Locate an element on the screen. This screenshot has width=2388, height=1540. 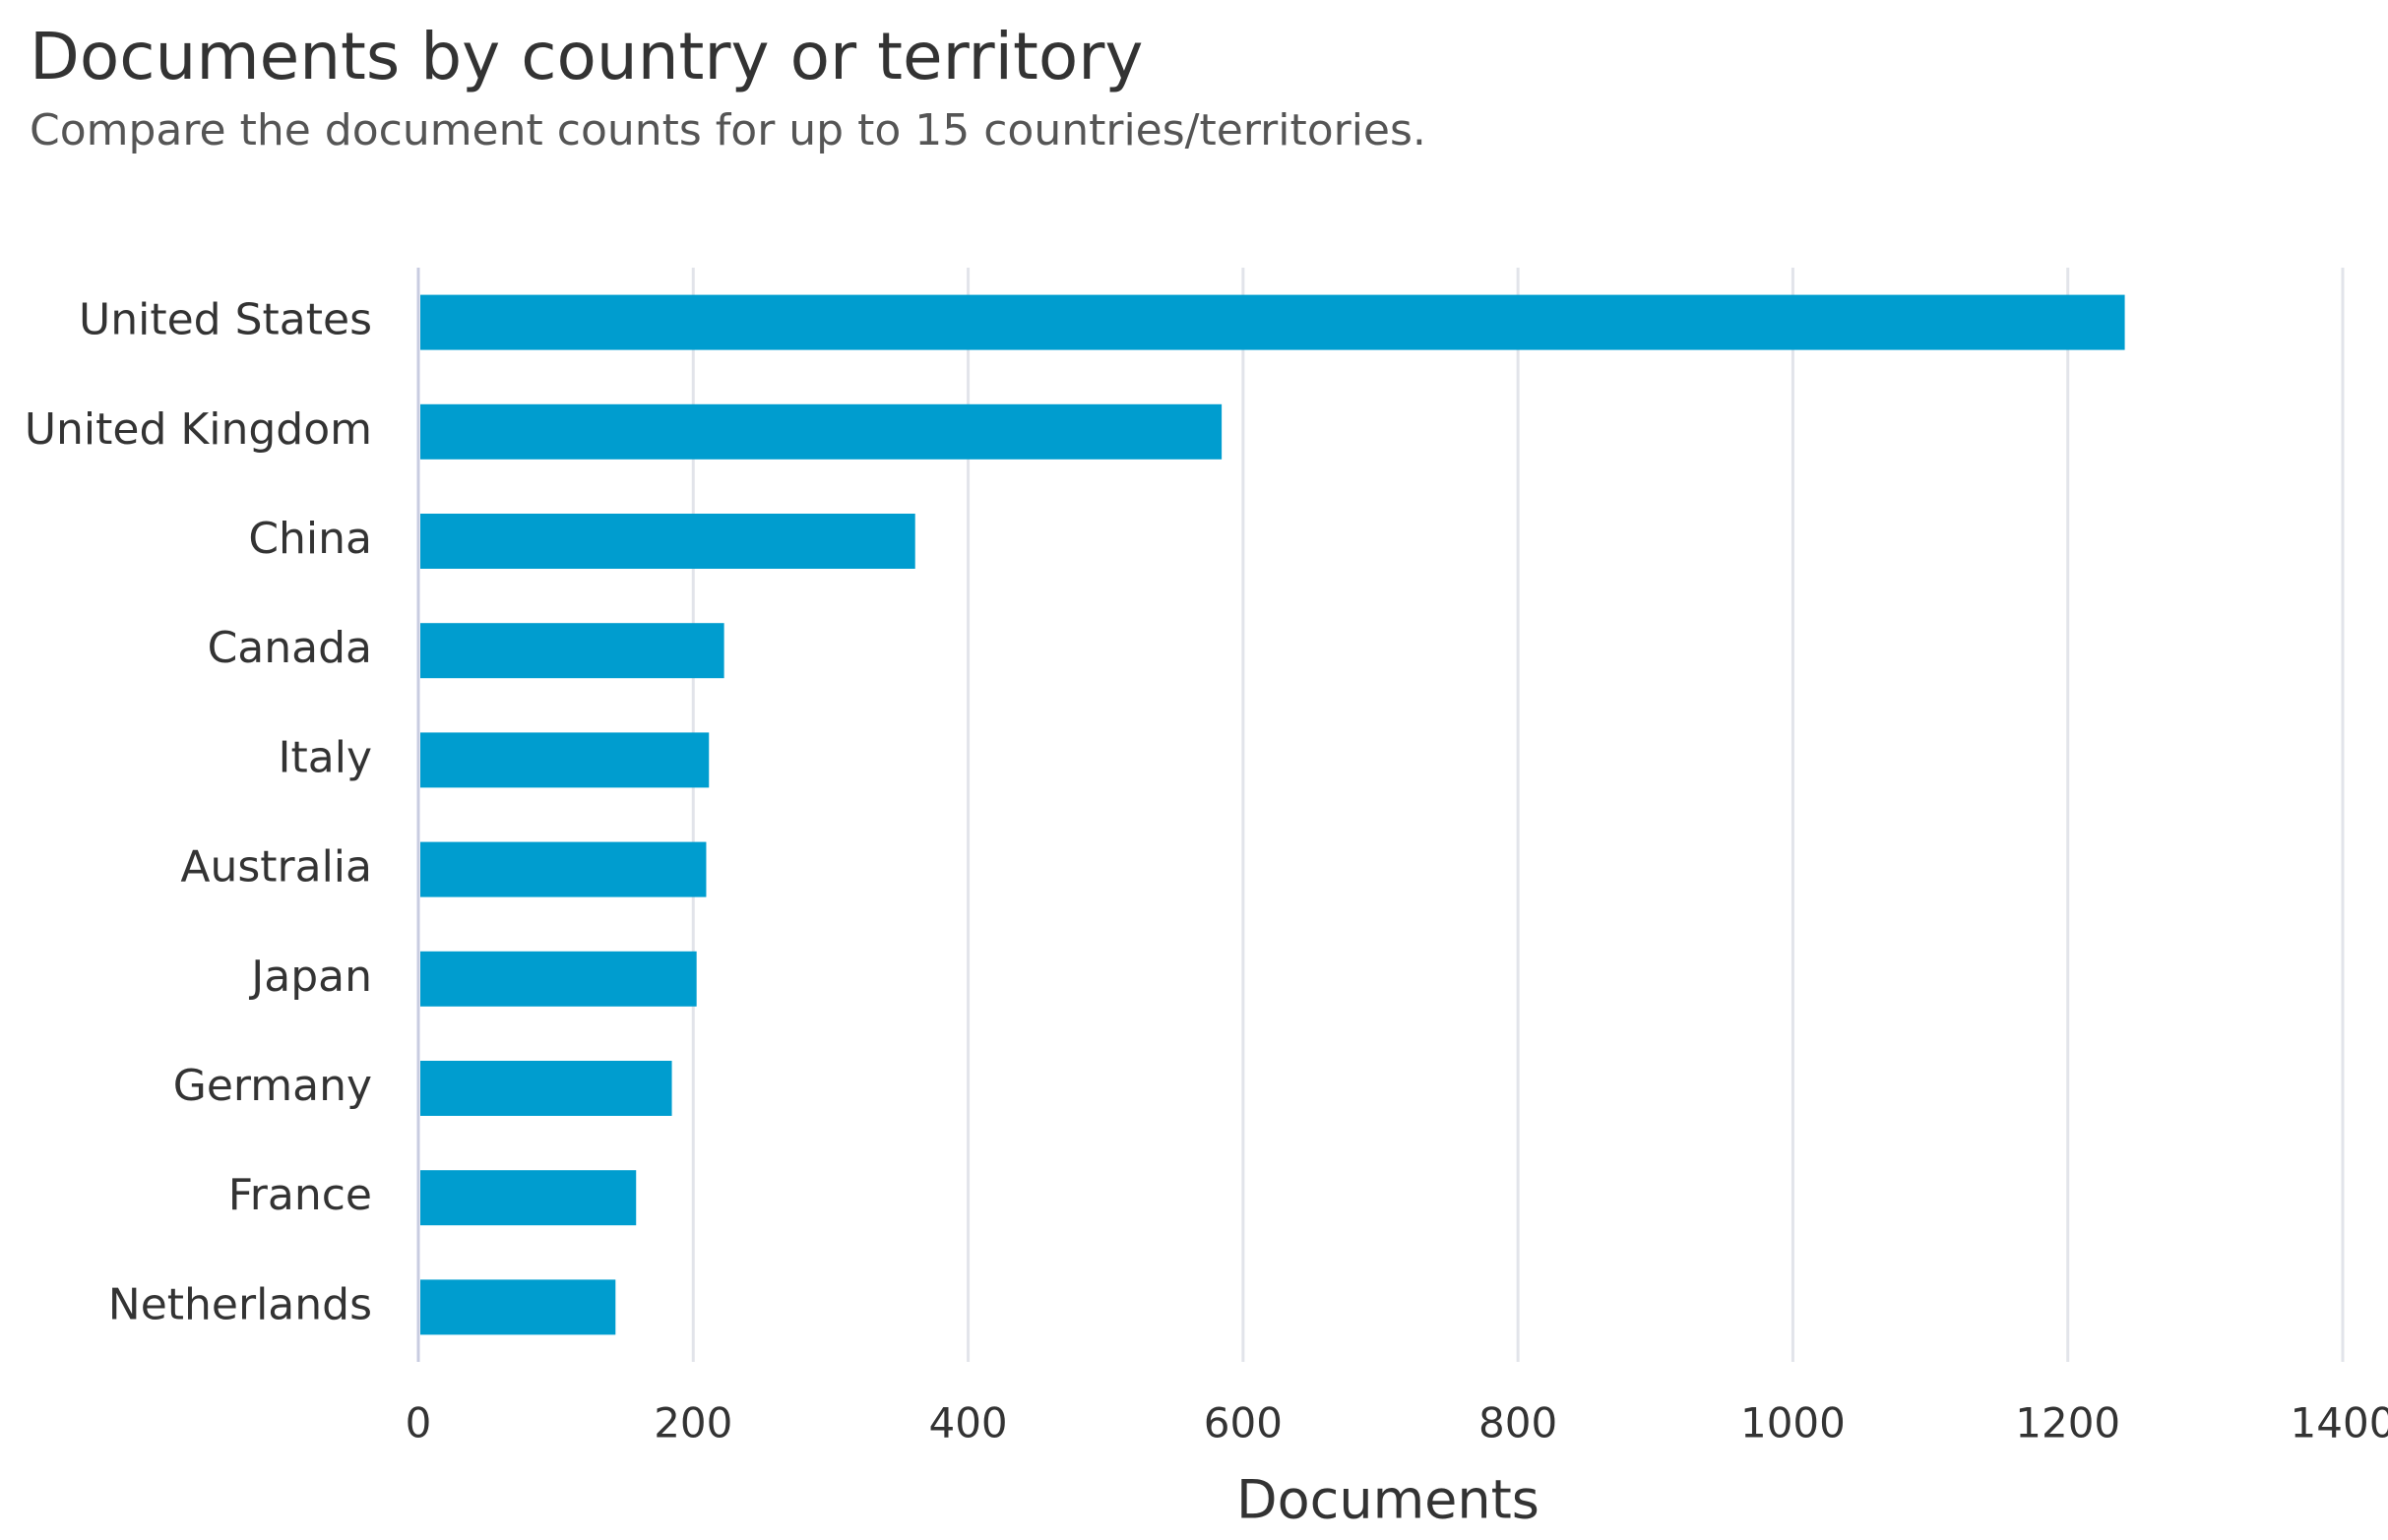
x-tick-label: 200 is located at coordinates (693, 1423).